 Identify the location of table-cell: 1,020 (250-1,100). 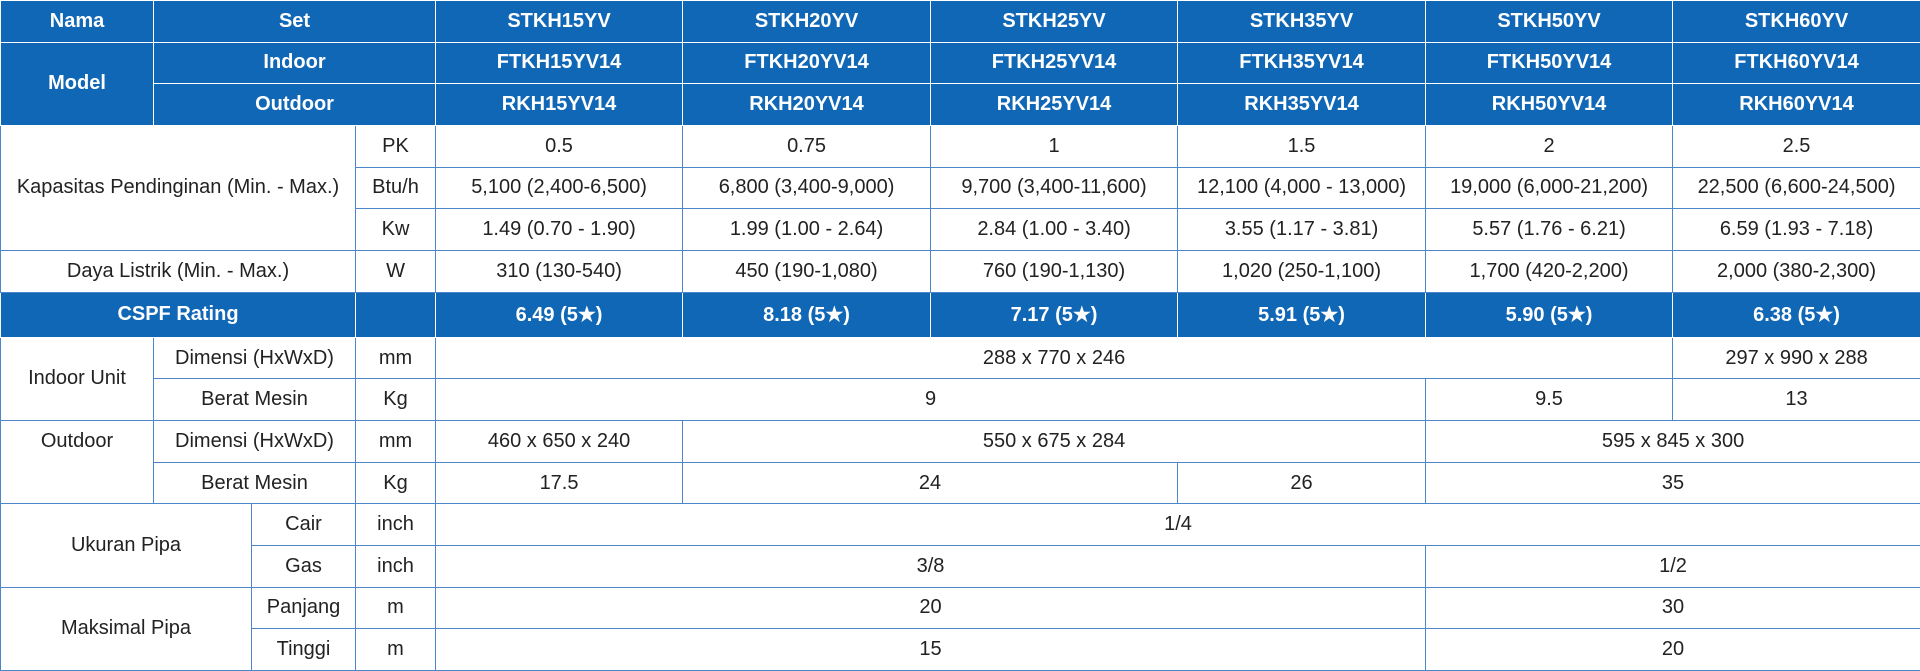
(1302, 271).